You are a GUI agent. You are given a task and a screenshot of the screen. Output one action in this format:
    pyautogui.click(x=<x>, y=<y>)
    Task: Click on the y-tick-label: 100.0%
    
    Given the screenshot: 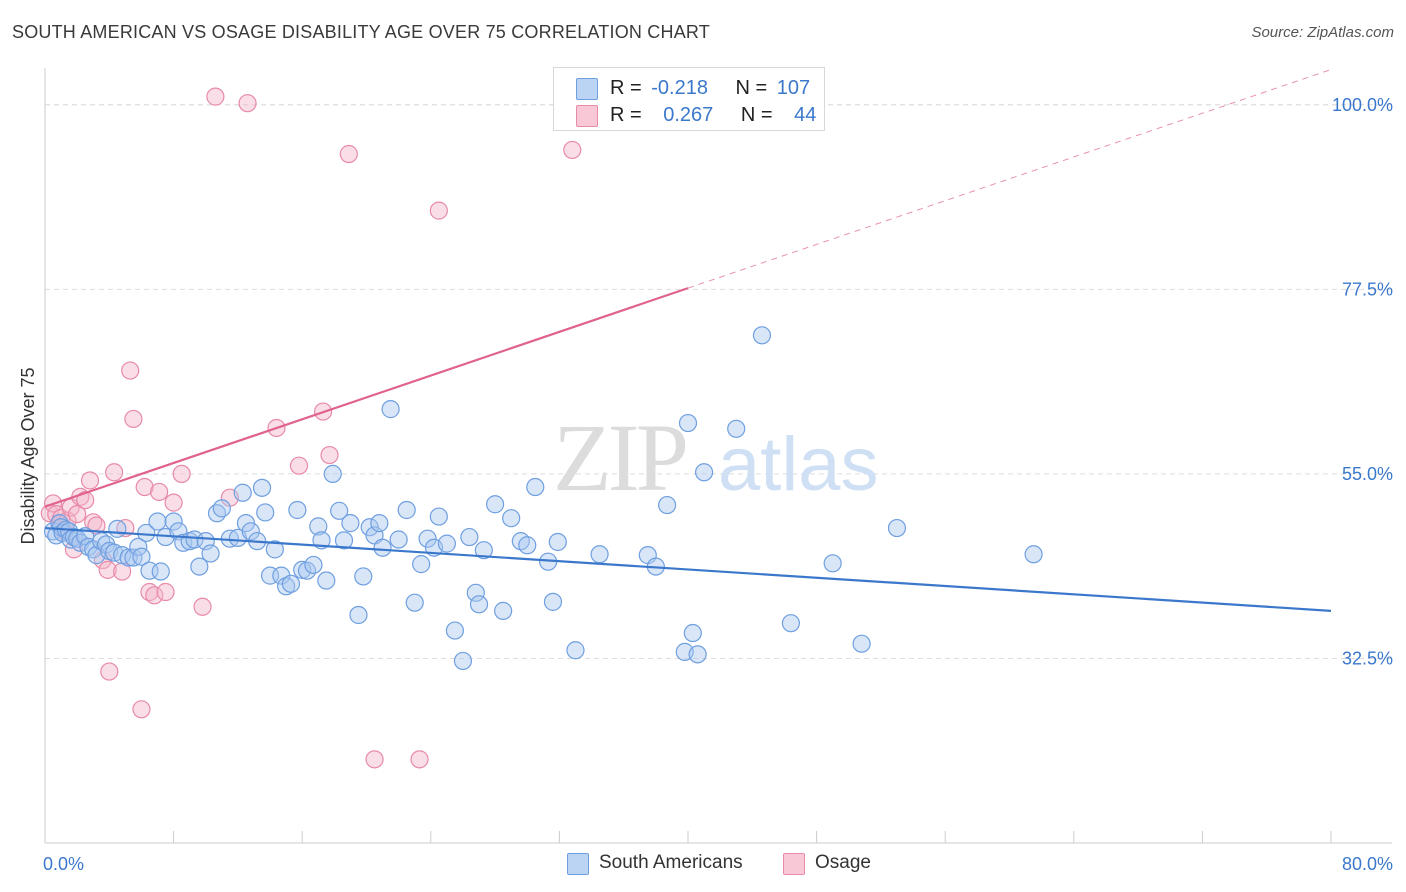 What is the action you would take?
    pyautogui.click(x=1362, y=105)
    